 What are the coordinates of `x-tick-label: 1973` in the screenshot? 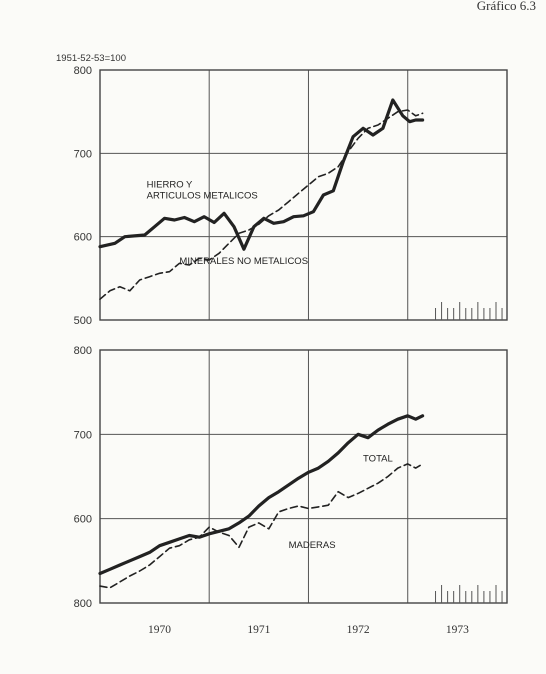 It's located at (457, 630).